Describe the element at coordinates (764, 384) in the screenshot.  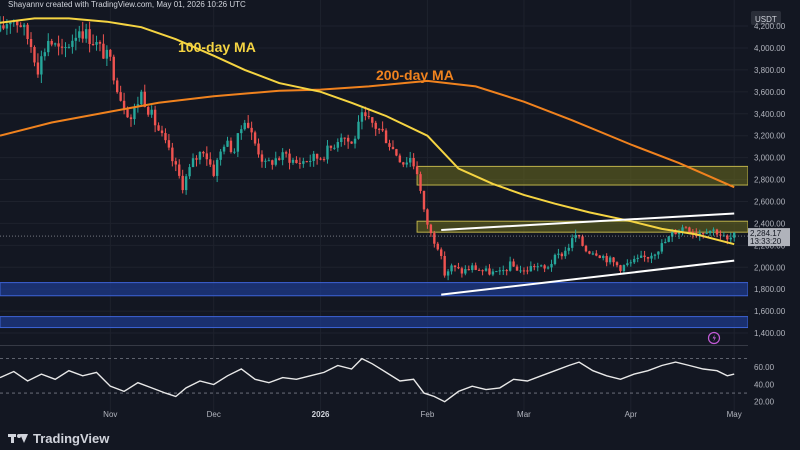
I see `rsi-axis-labels: 60.00 40.00 20.00` at that location.